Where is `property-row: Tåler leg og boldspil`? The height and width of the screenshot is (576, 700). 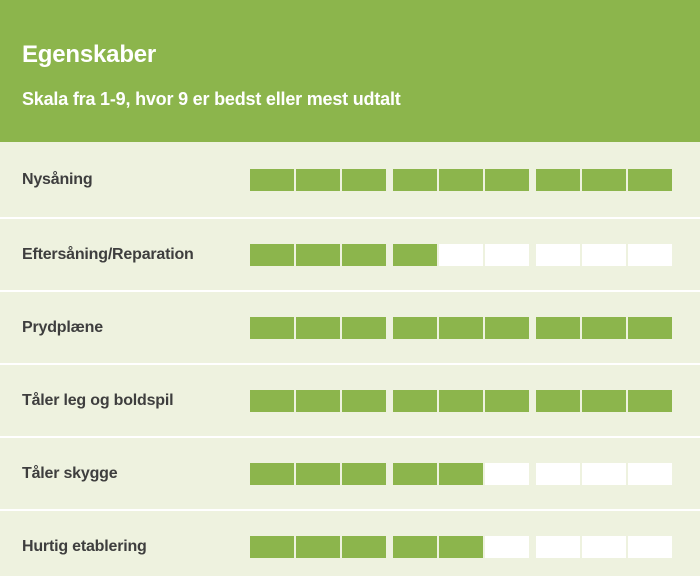 property-row: Tåler leg og boldspil is located at coordinates (350, 399).